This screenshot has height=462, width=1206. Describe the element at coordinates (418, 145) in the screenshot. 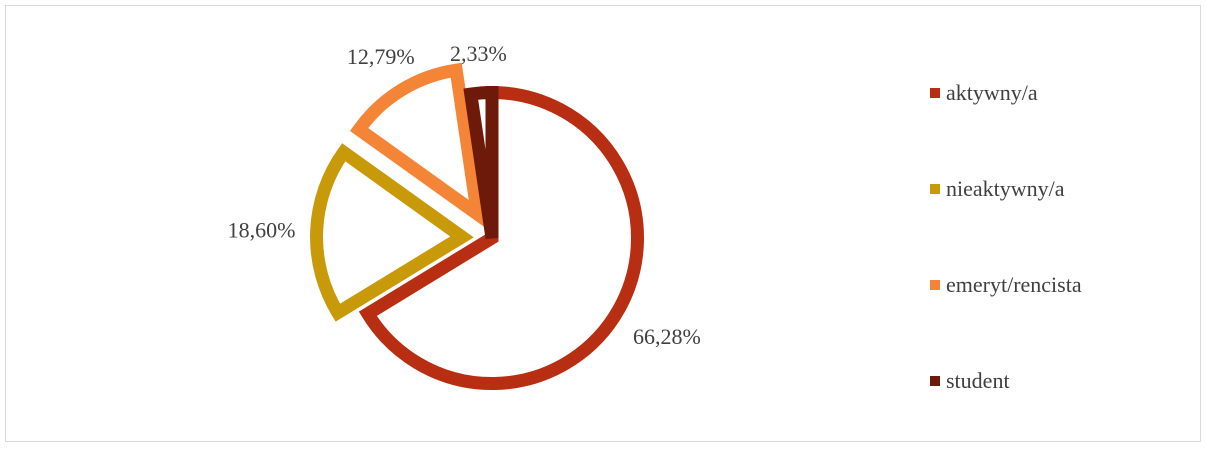

I see `pie-slice-emeryt` at that location.